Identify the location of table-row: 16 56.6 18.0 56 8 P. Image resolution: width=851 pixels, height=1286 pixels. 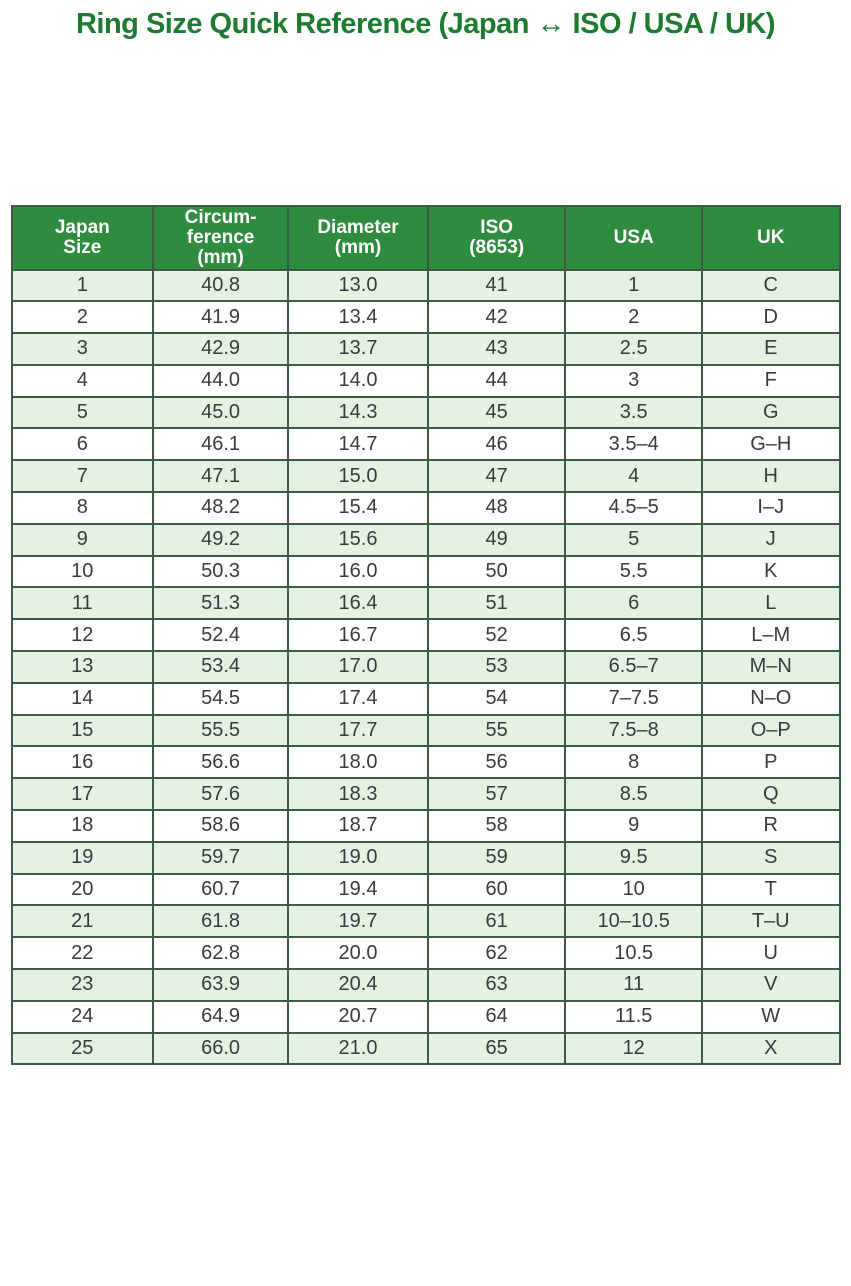
(425, 762).